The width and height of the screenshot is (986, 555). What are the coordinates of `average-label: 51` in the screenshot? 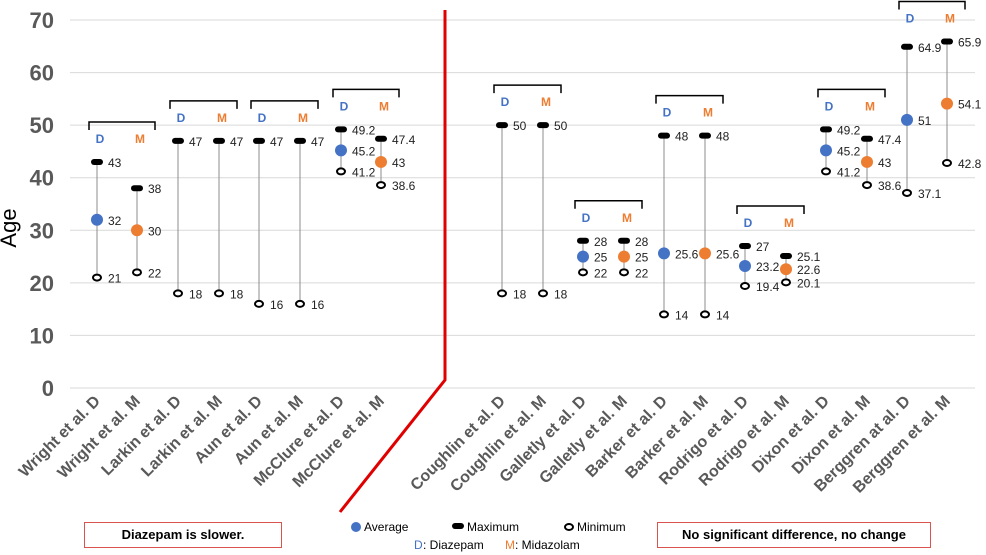 It's located at (925, 121).